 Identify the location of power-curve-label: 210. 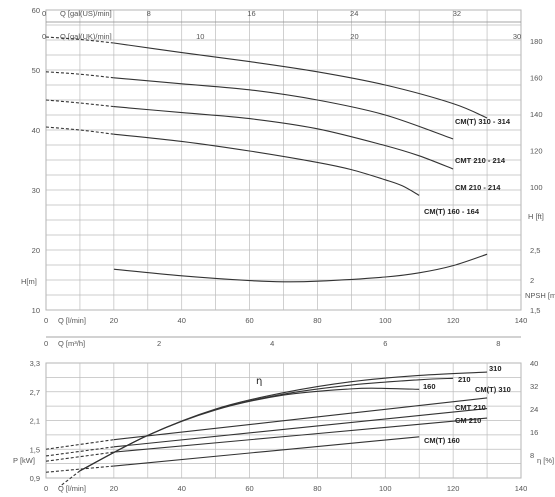
(464, 379).